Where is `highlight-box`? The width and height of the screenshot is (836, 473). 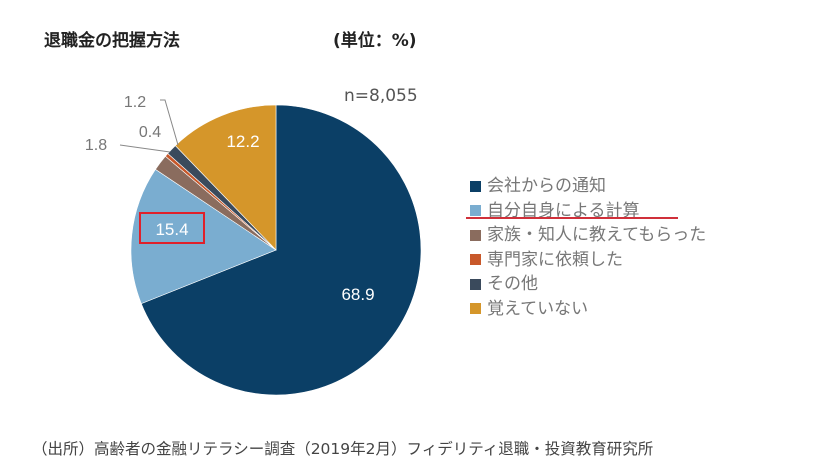
highlight-box is located at coordinates (172, 228).